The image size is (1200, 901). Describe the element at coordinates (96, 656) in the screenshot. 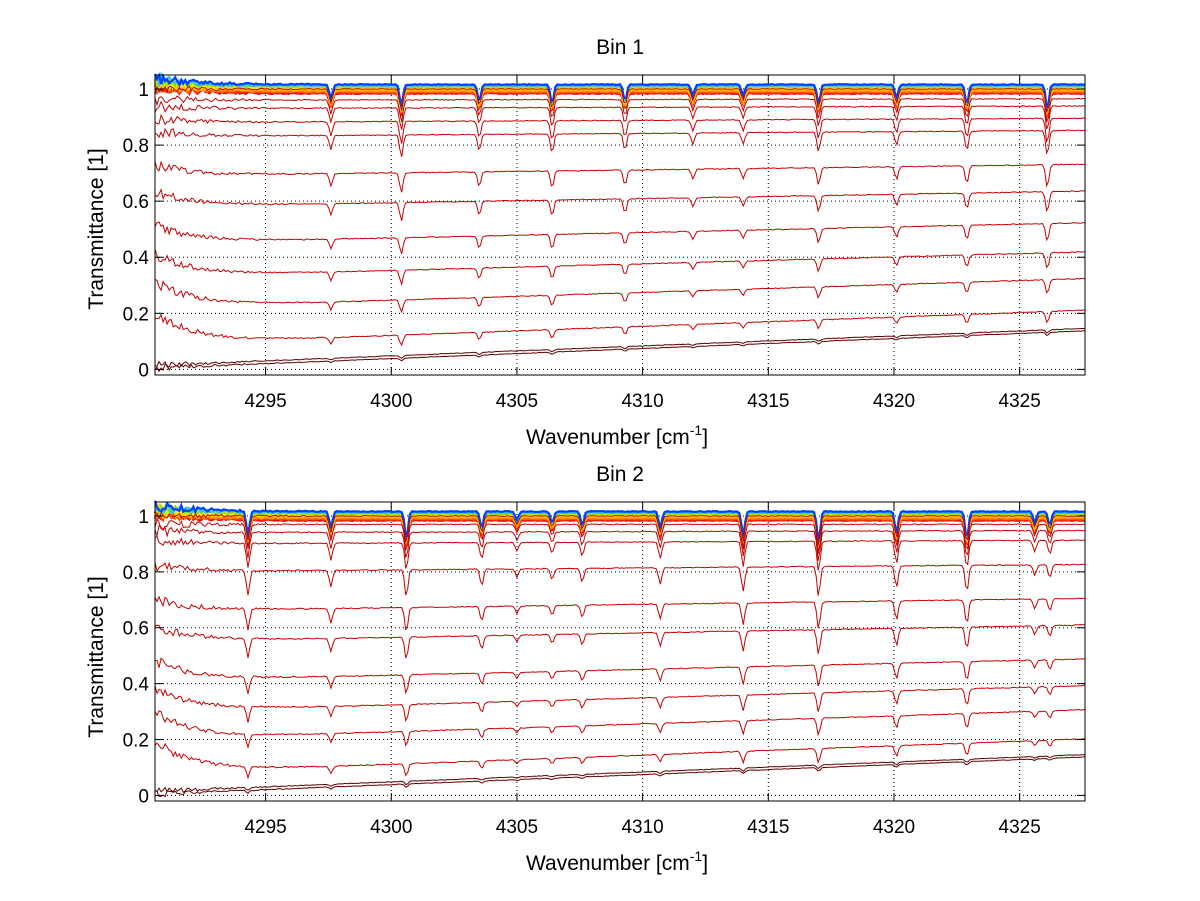

I see `bin-2-y-axis-label: Transmittance [1]` at that location.